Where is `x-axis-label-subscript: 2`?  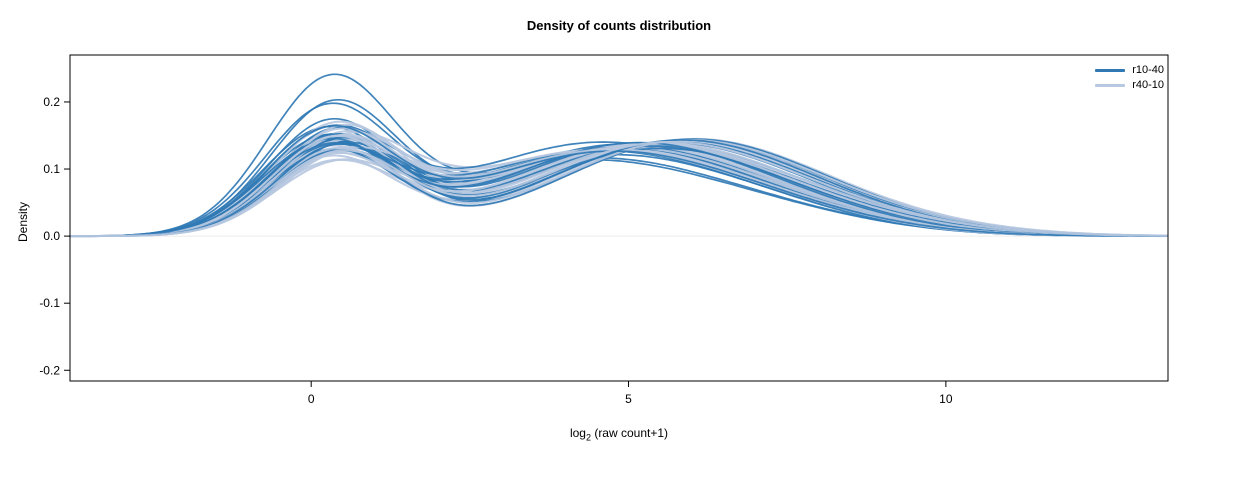 x-axis-label-subscript: 2 is located at coordinates (588, 437).